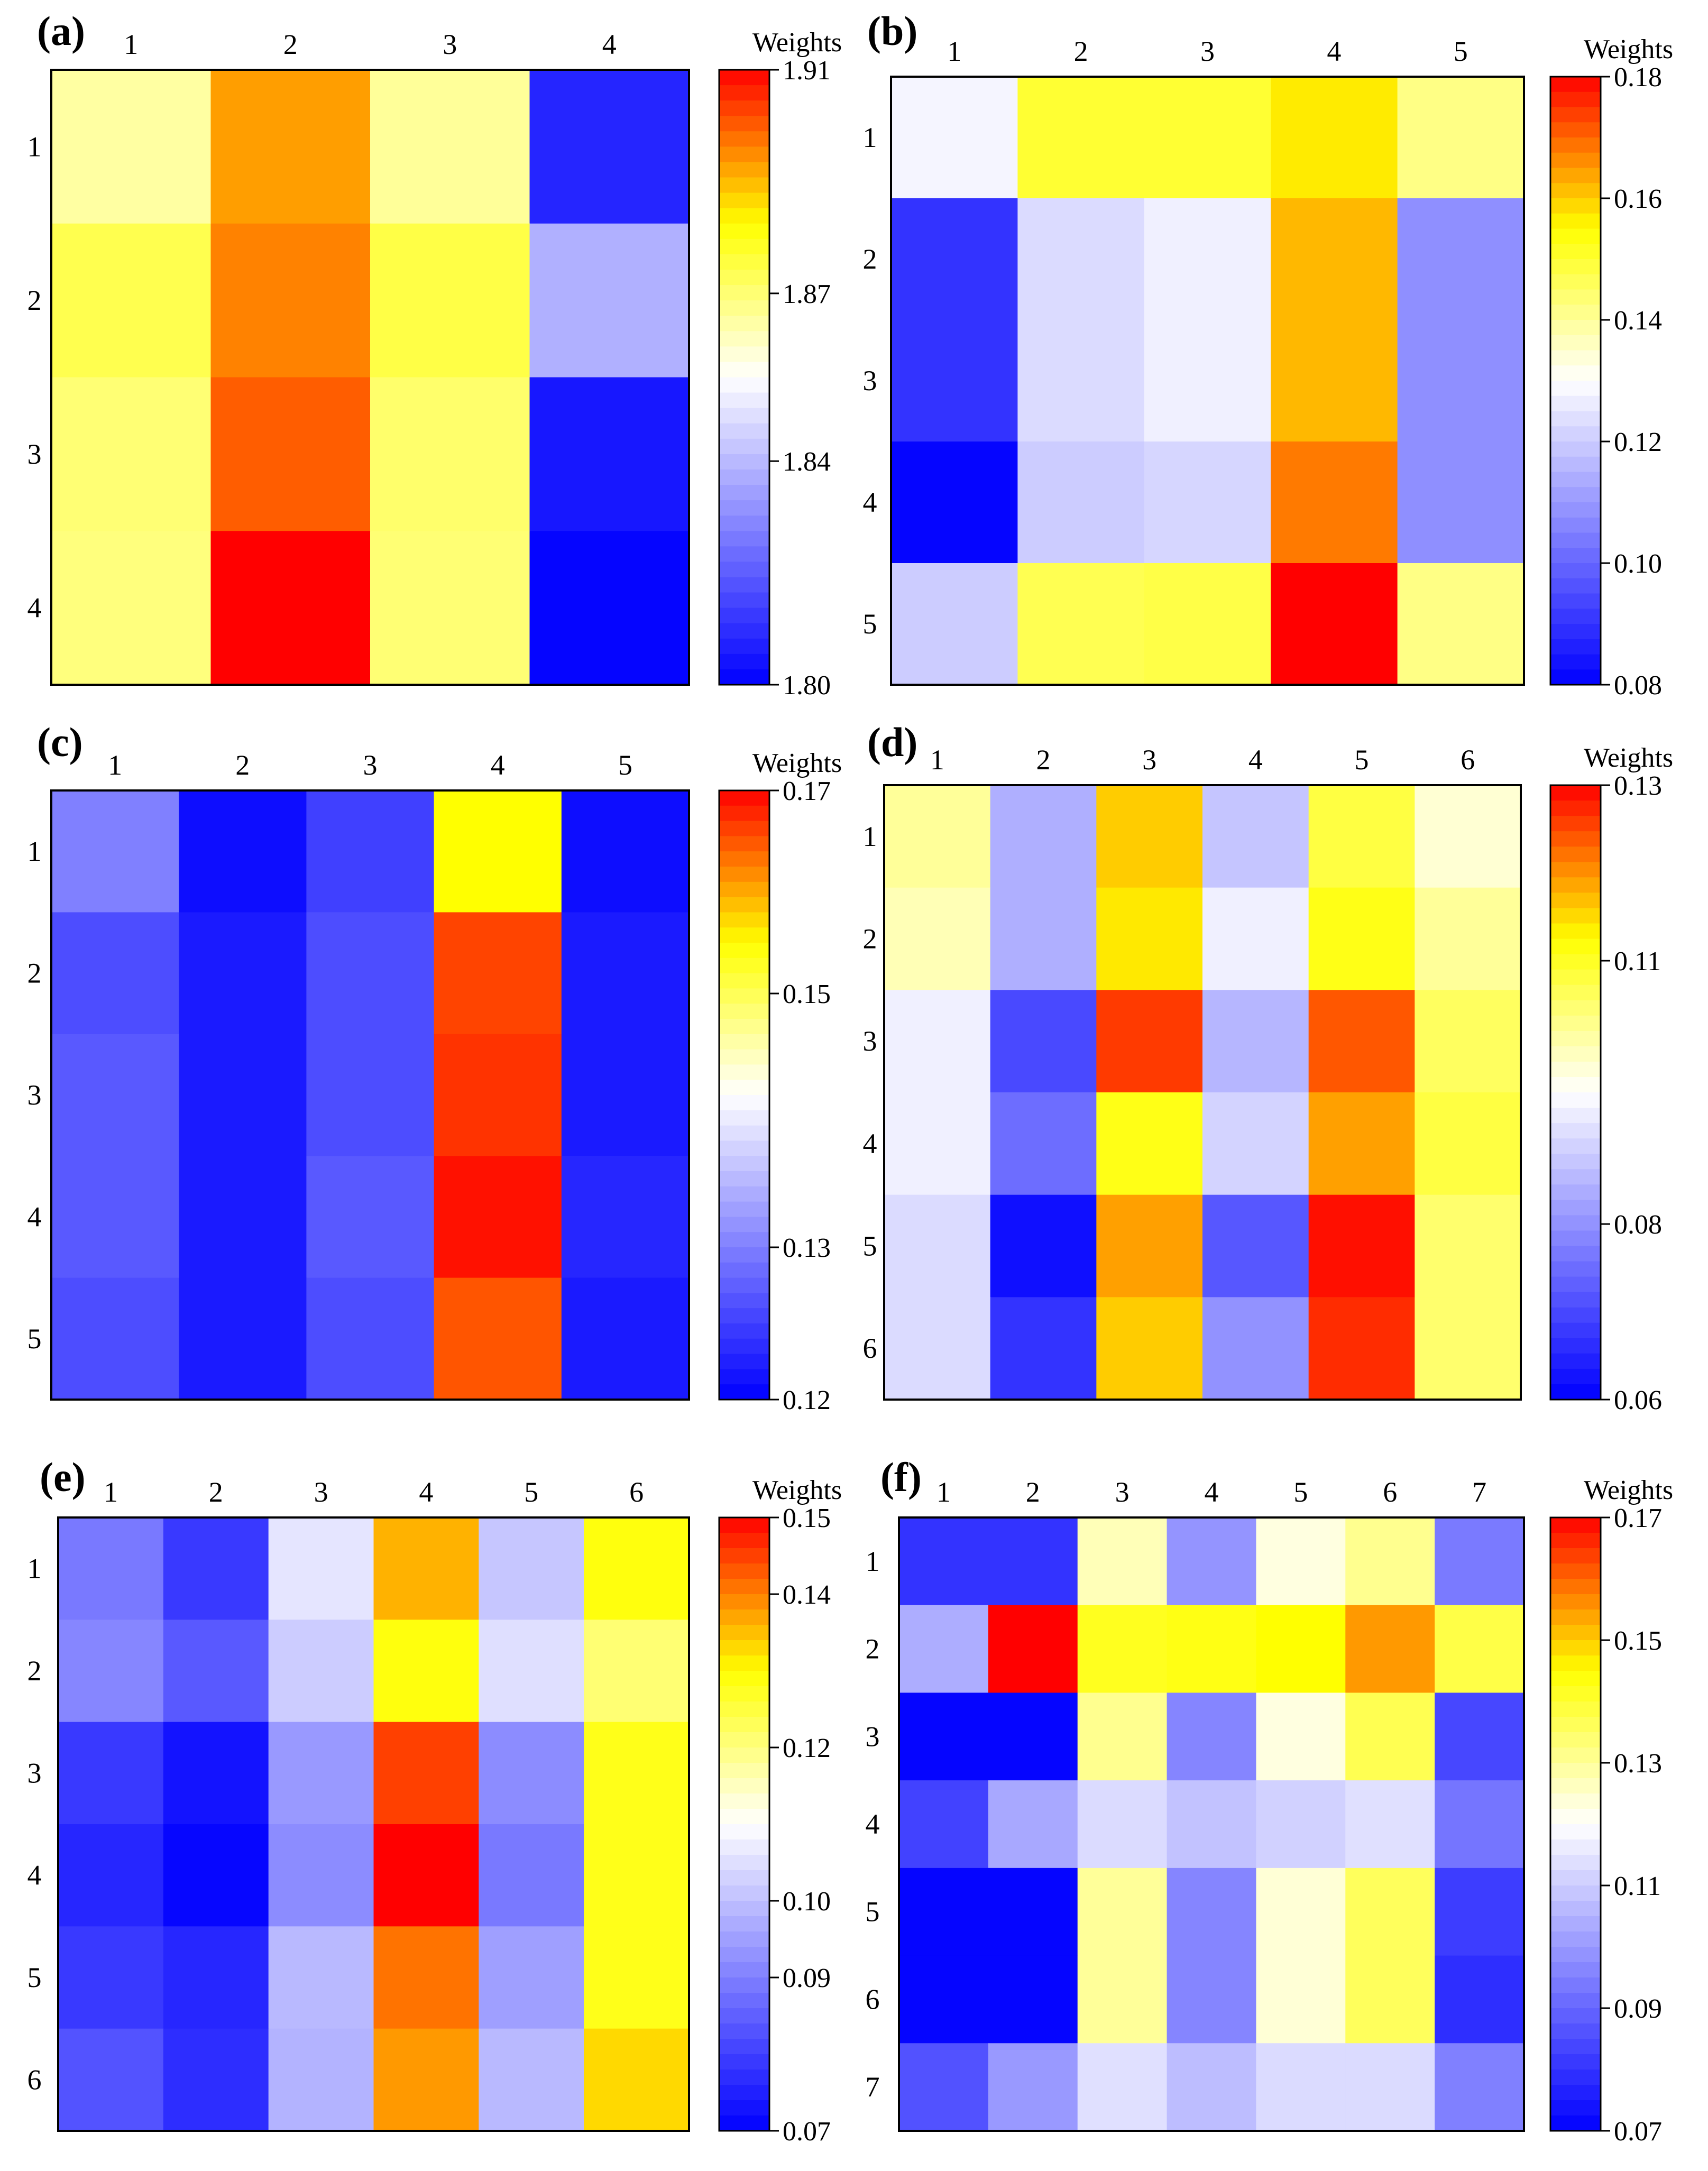  I want to click on colorbar-tick-label: 0.09, so click(1638, 2009).